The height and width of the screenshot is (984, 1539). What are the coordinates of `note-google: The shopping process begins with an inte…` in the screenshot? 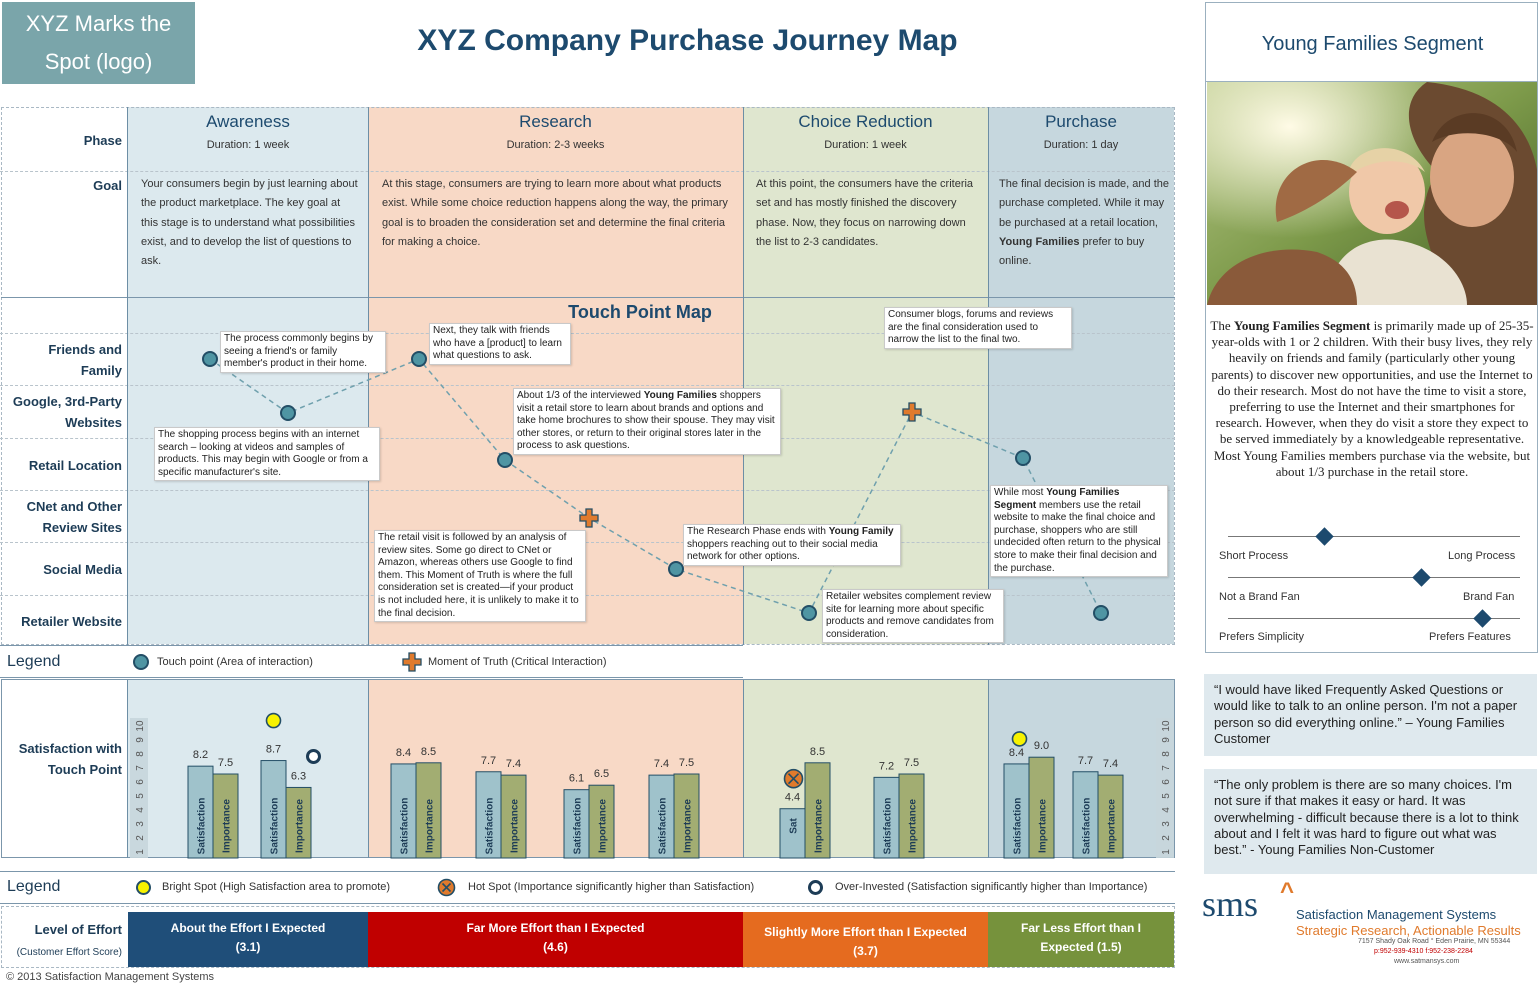 It's located at (267, 454).